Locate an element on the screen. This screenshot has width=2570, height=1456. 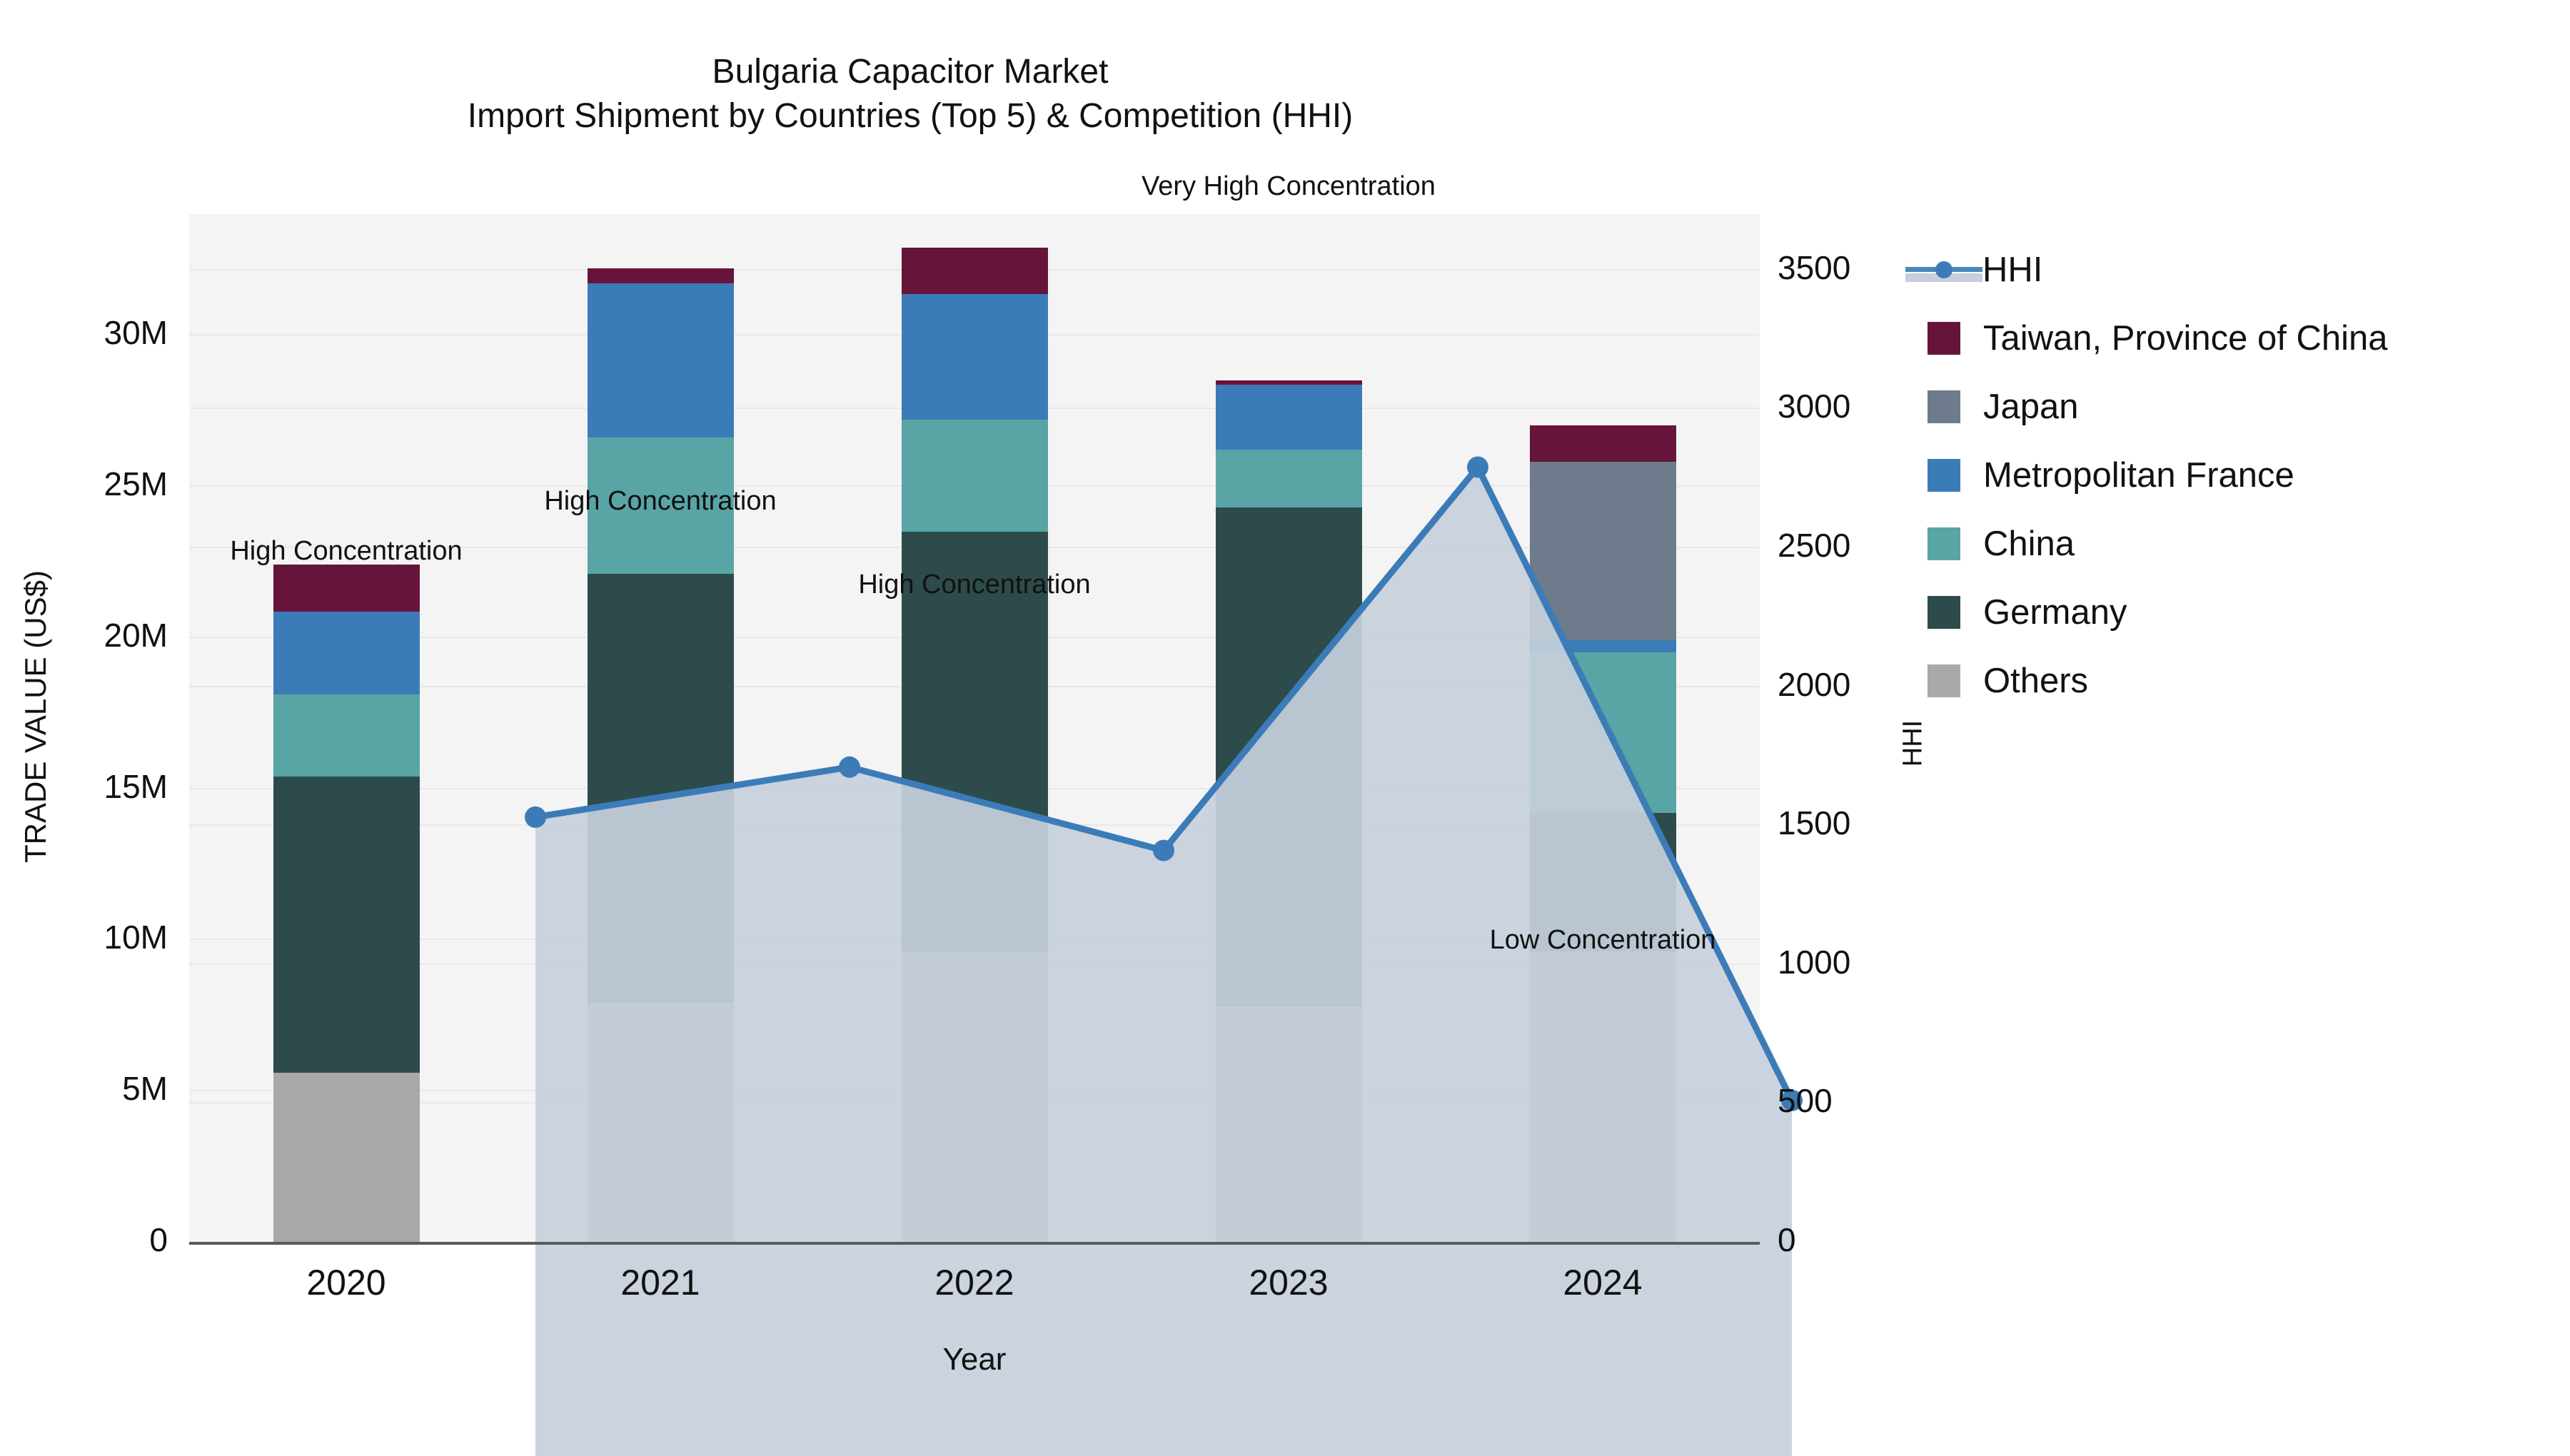
legend-item-label: Germany is located at coordinates (2055, 612).